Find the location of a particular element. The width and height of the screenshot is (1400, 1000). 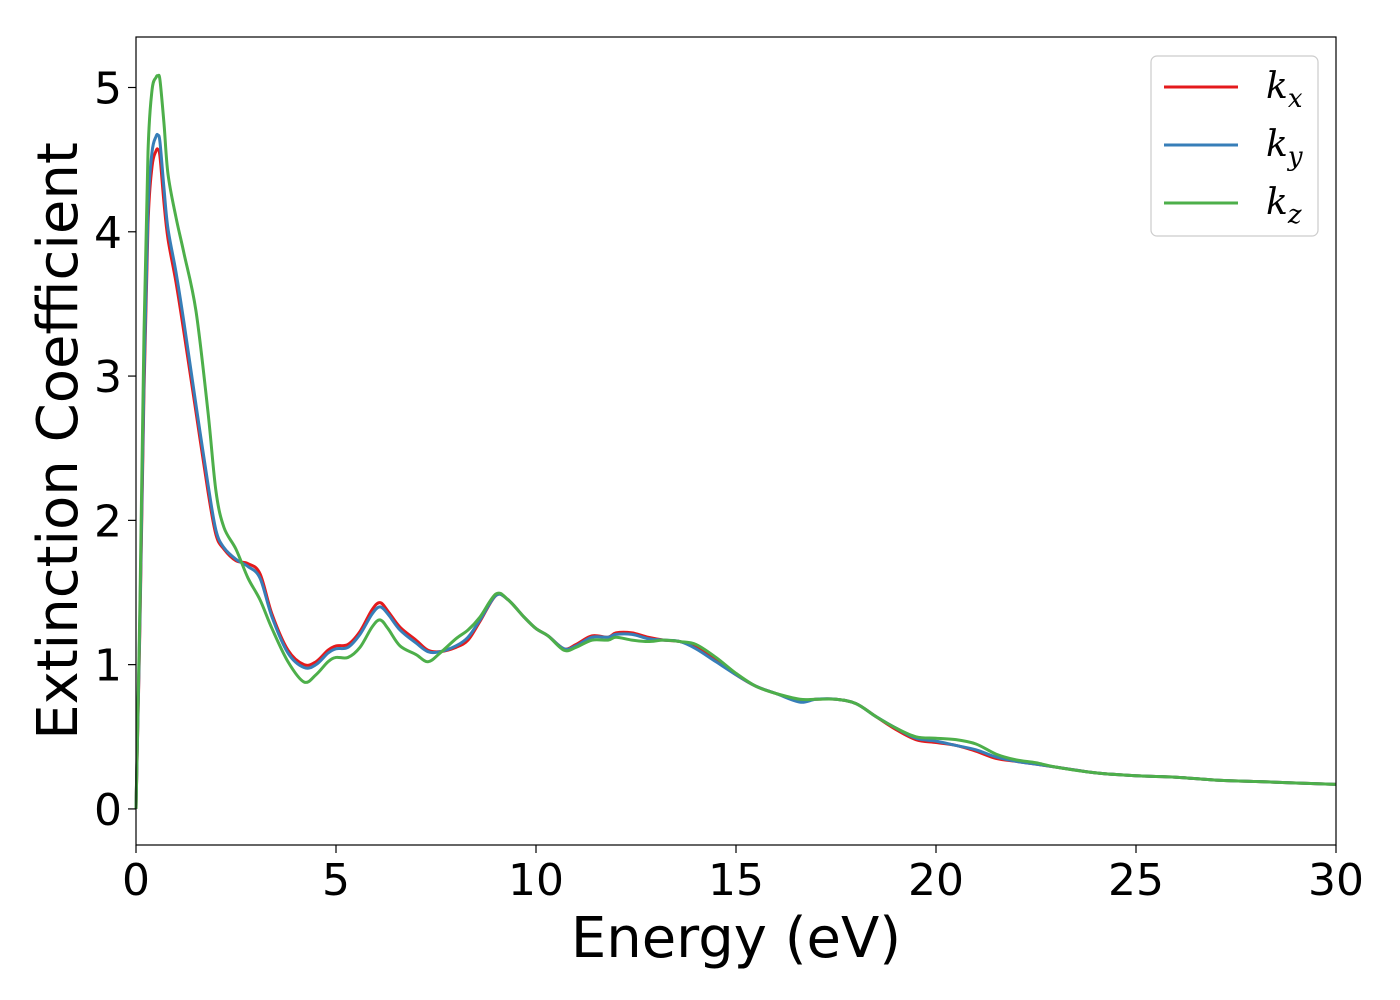

y-tick-label: 1 is located at coordinates (108, 666).